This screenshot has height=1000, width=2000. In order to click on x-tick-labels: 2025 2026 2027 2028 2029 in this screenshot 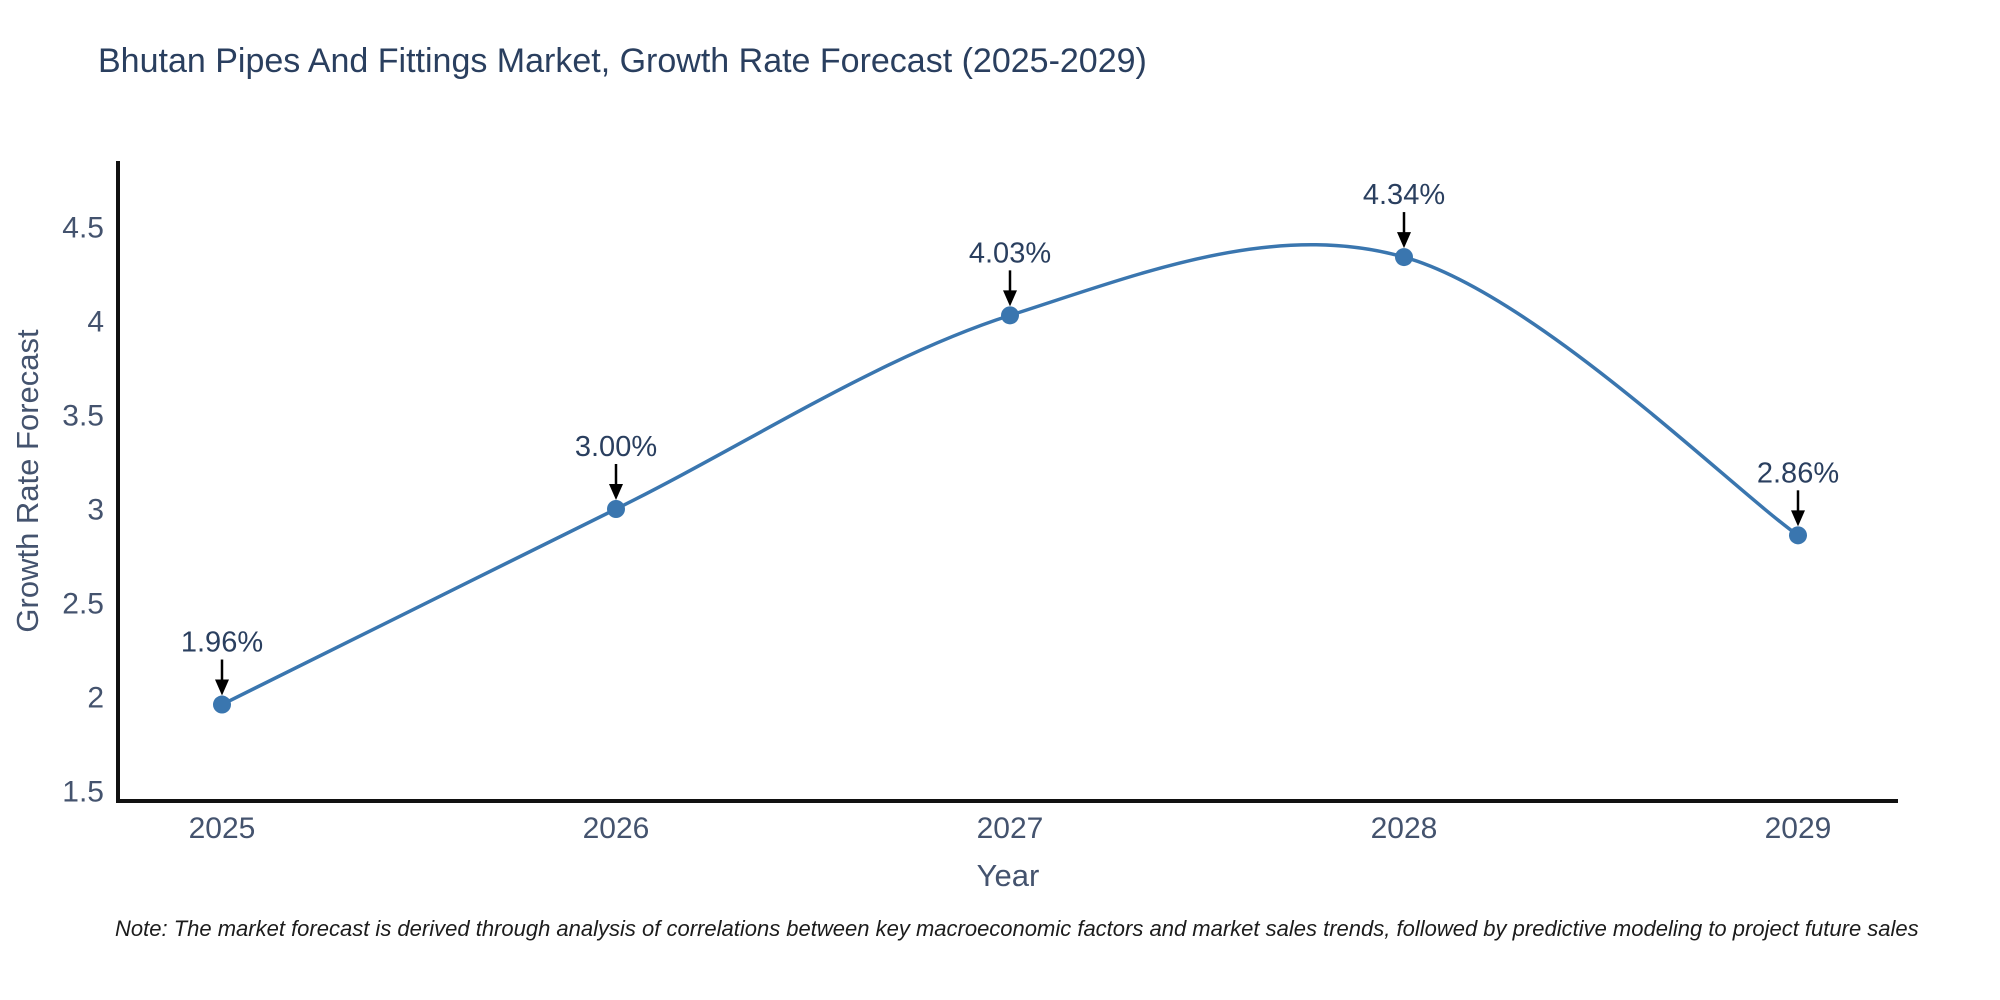, I will do `click(1010, 828)`.